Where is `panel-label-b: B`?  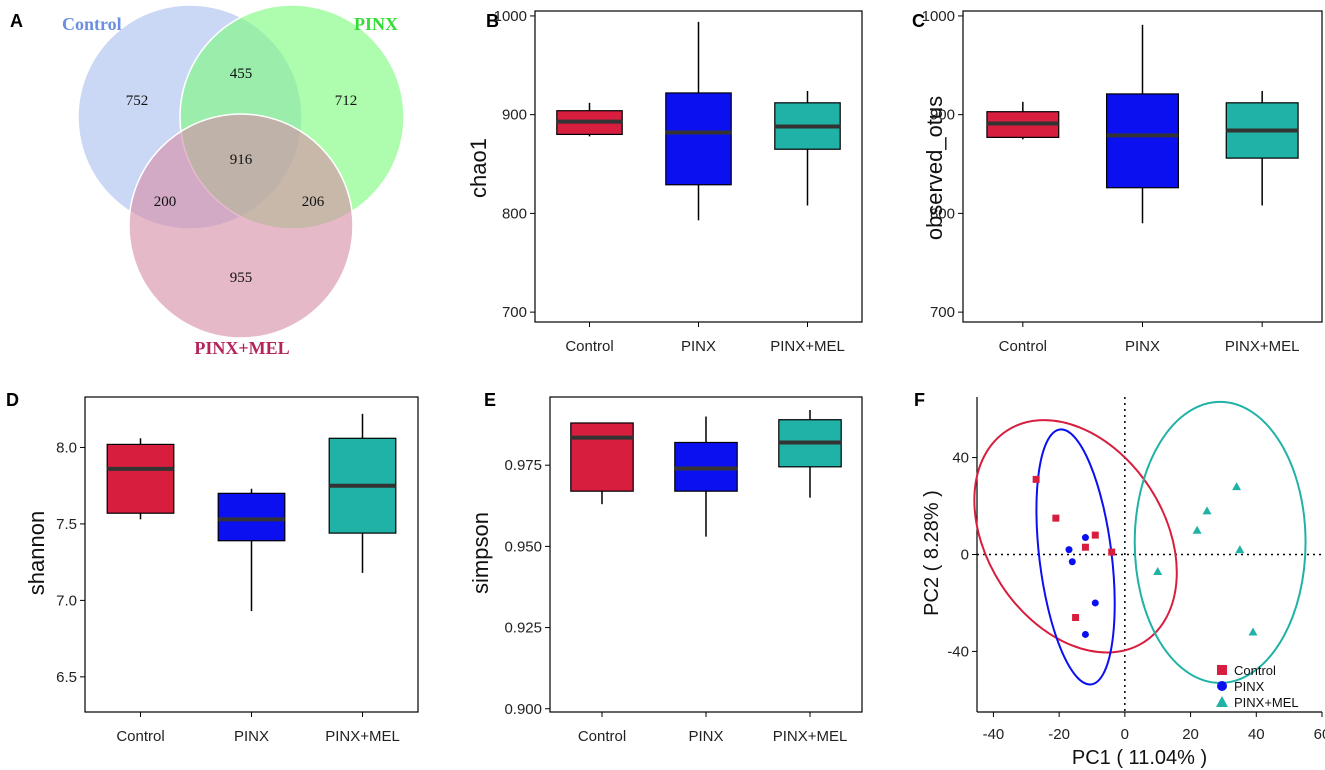 panel-label-b: B is located at coordinates (492, 21).